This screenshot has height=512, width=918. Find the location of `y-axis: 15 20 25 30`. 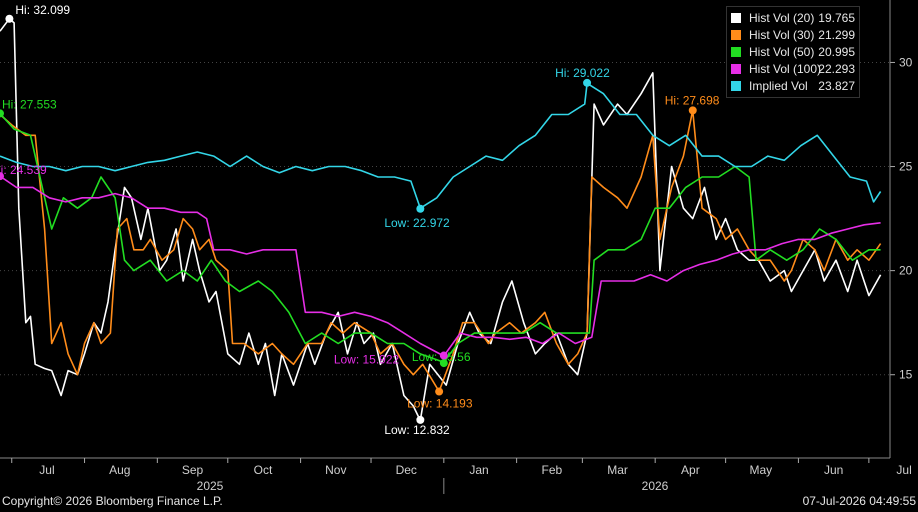

y-axis: 15 20 25 30 is located at coordinates (901, 229).